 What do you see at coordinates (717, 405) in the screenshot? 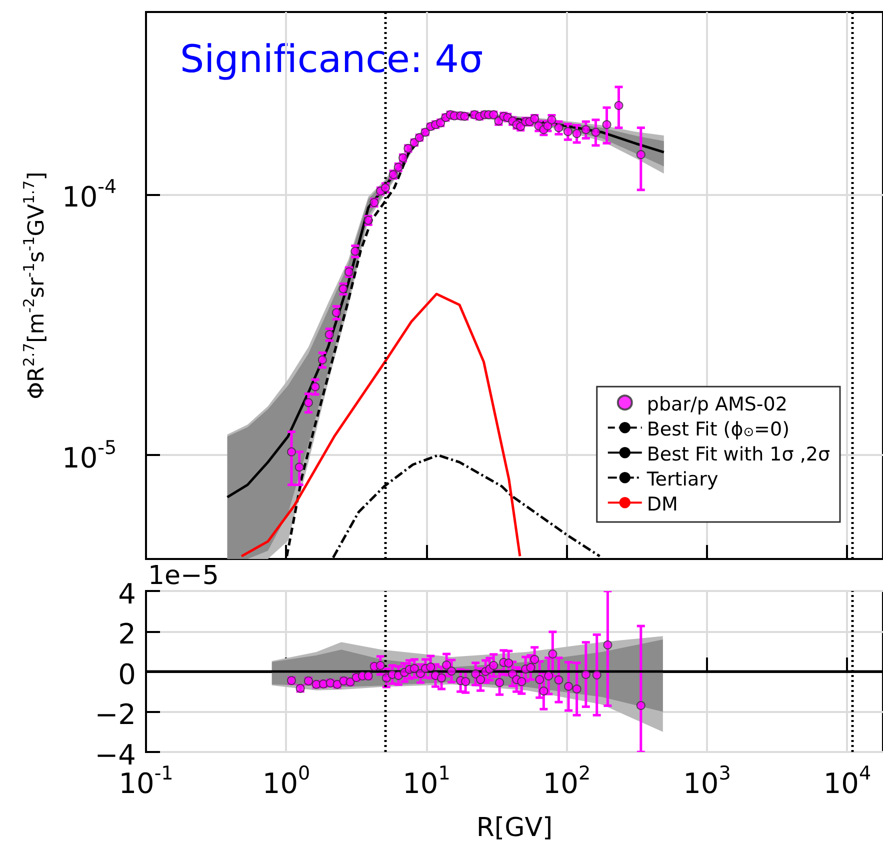
I see `legend-label: pbar/p AMS-02` at bounding box center [717, 405].